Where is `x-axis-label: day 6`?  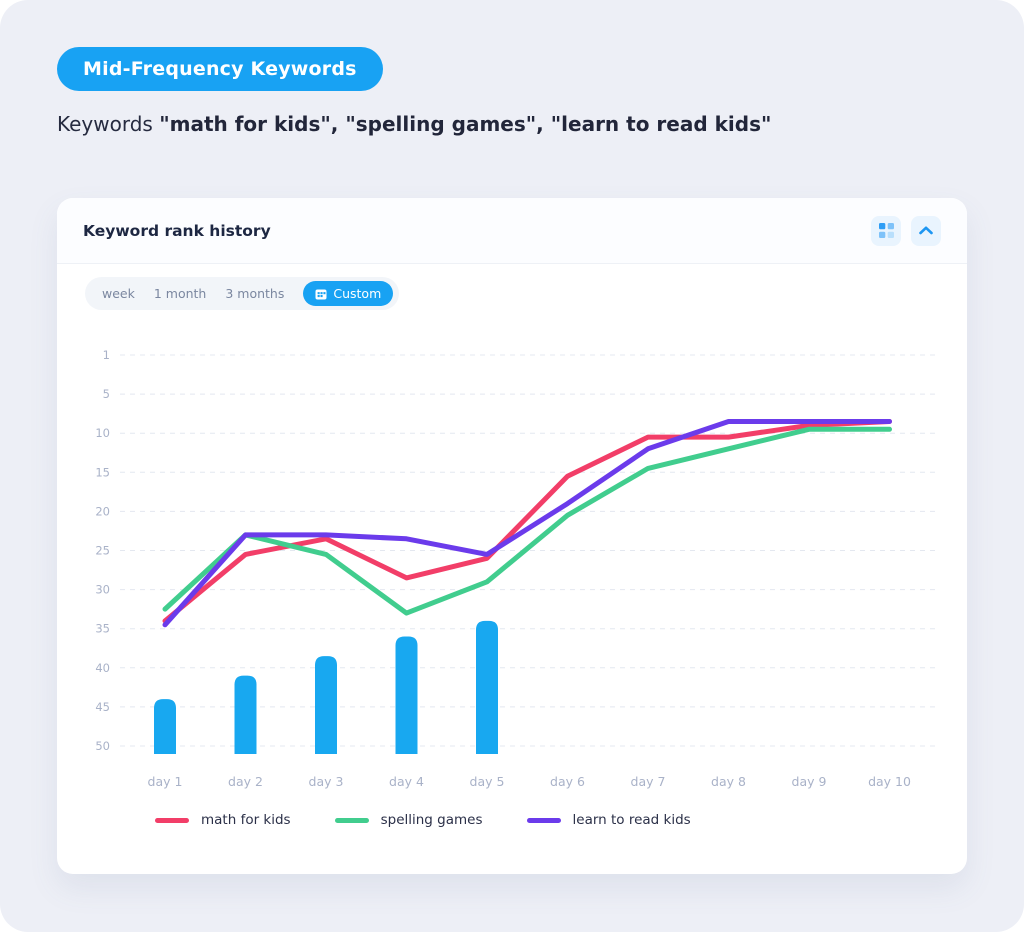 x-axis-label: day 6 is located at coordinates (567, 781).